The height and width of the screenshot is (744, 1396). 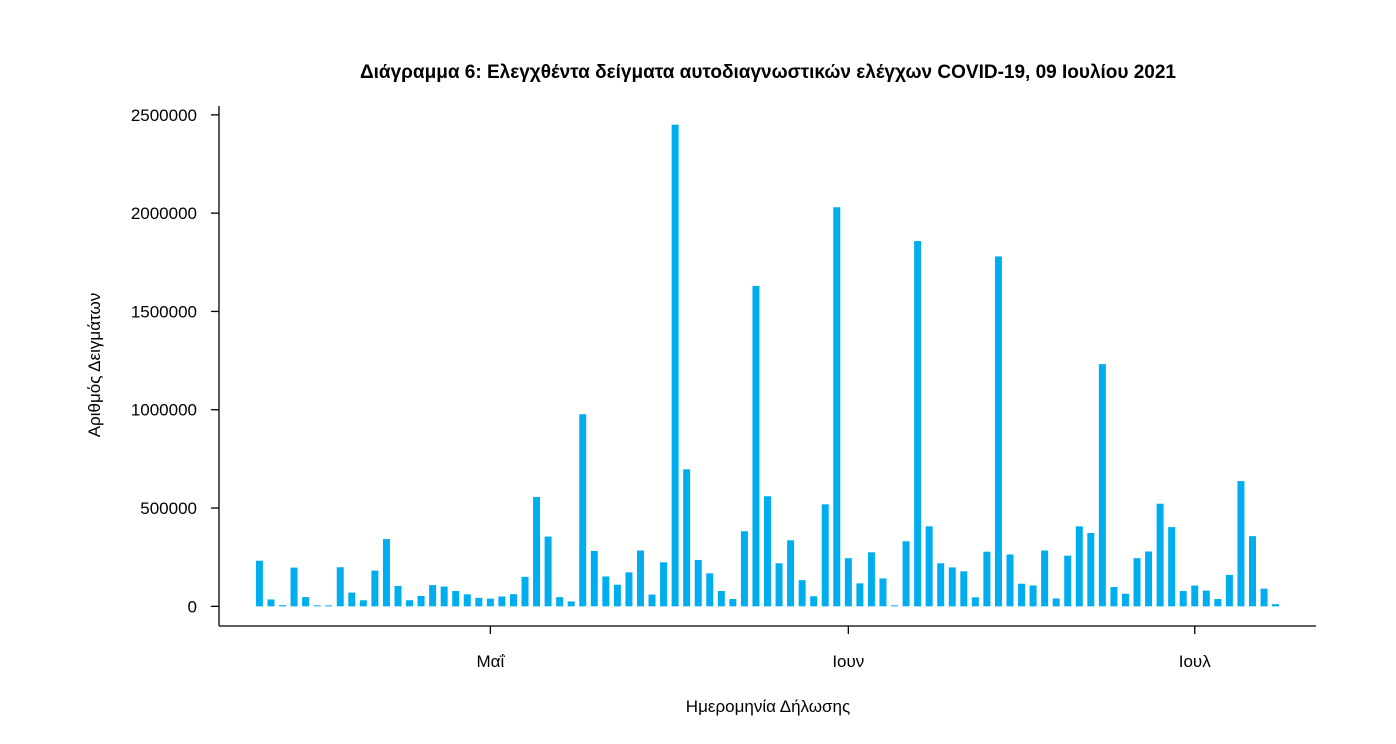 What do you see at coordinates (175, 366) in the screenshot?
I see `y-axis: 0 500000 1000000 1500000 2000000 2500000` at bounding box center [175, 366].